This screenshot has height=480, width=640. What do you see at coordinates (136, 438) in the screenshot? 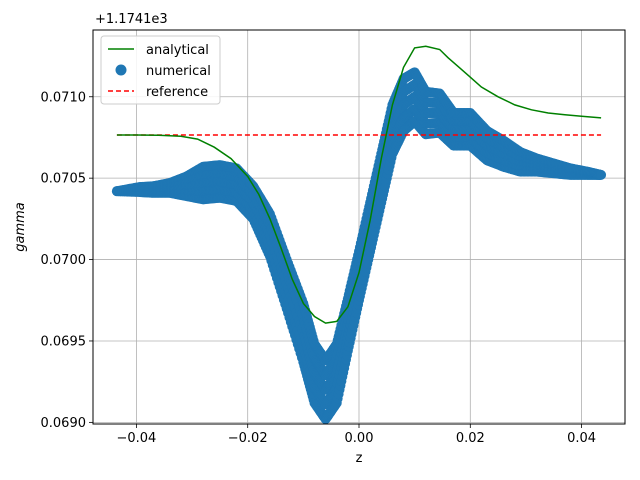
I see `x-tick-label: −0.04` at bounding box center [136, 438].